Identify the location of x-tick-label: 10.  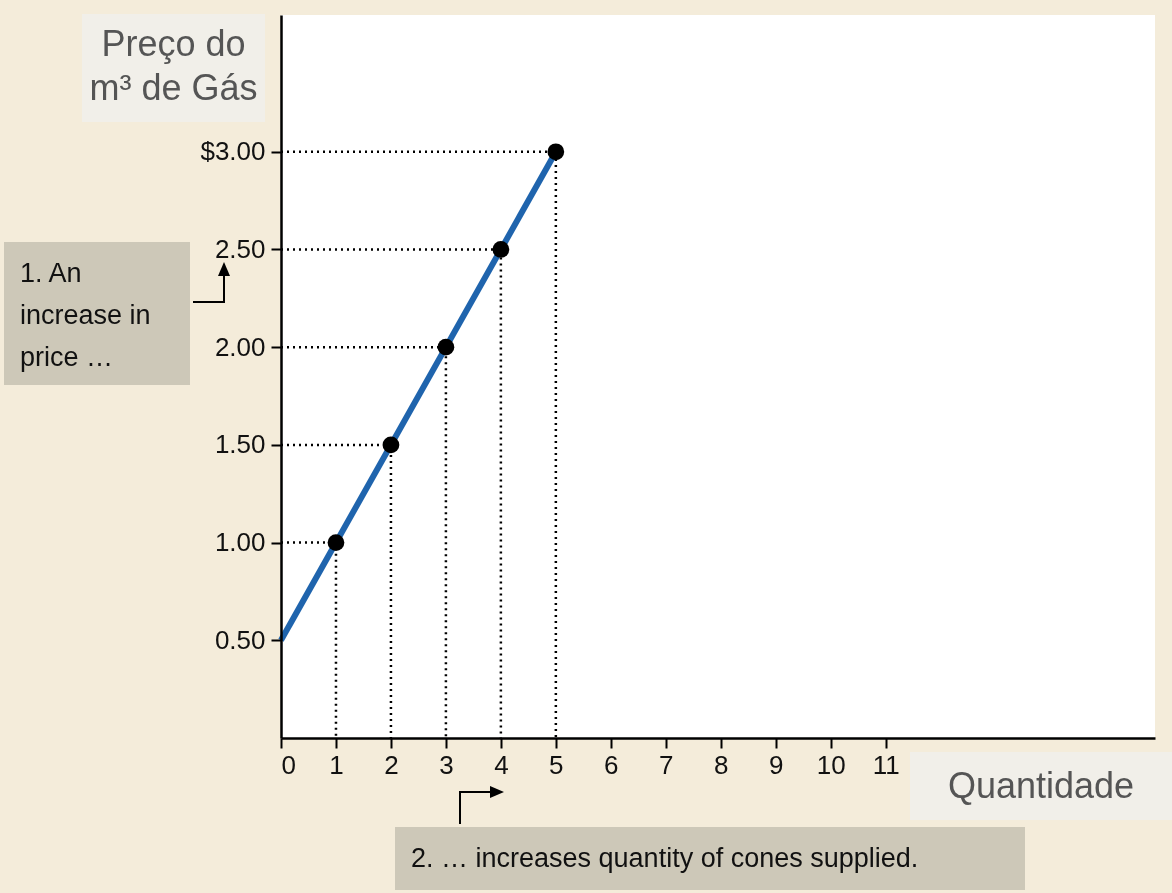
(831, 764).